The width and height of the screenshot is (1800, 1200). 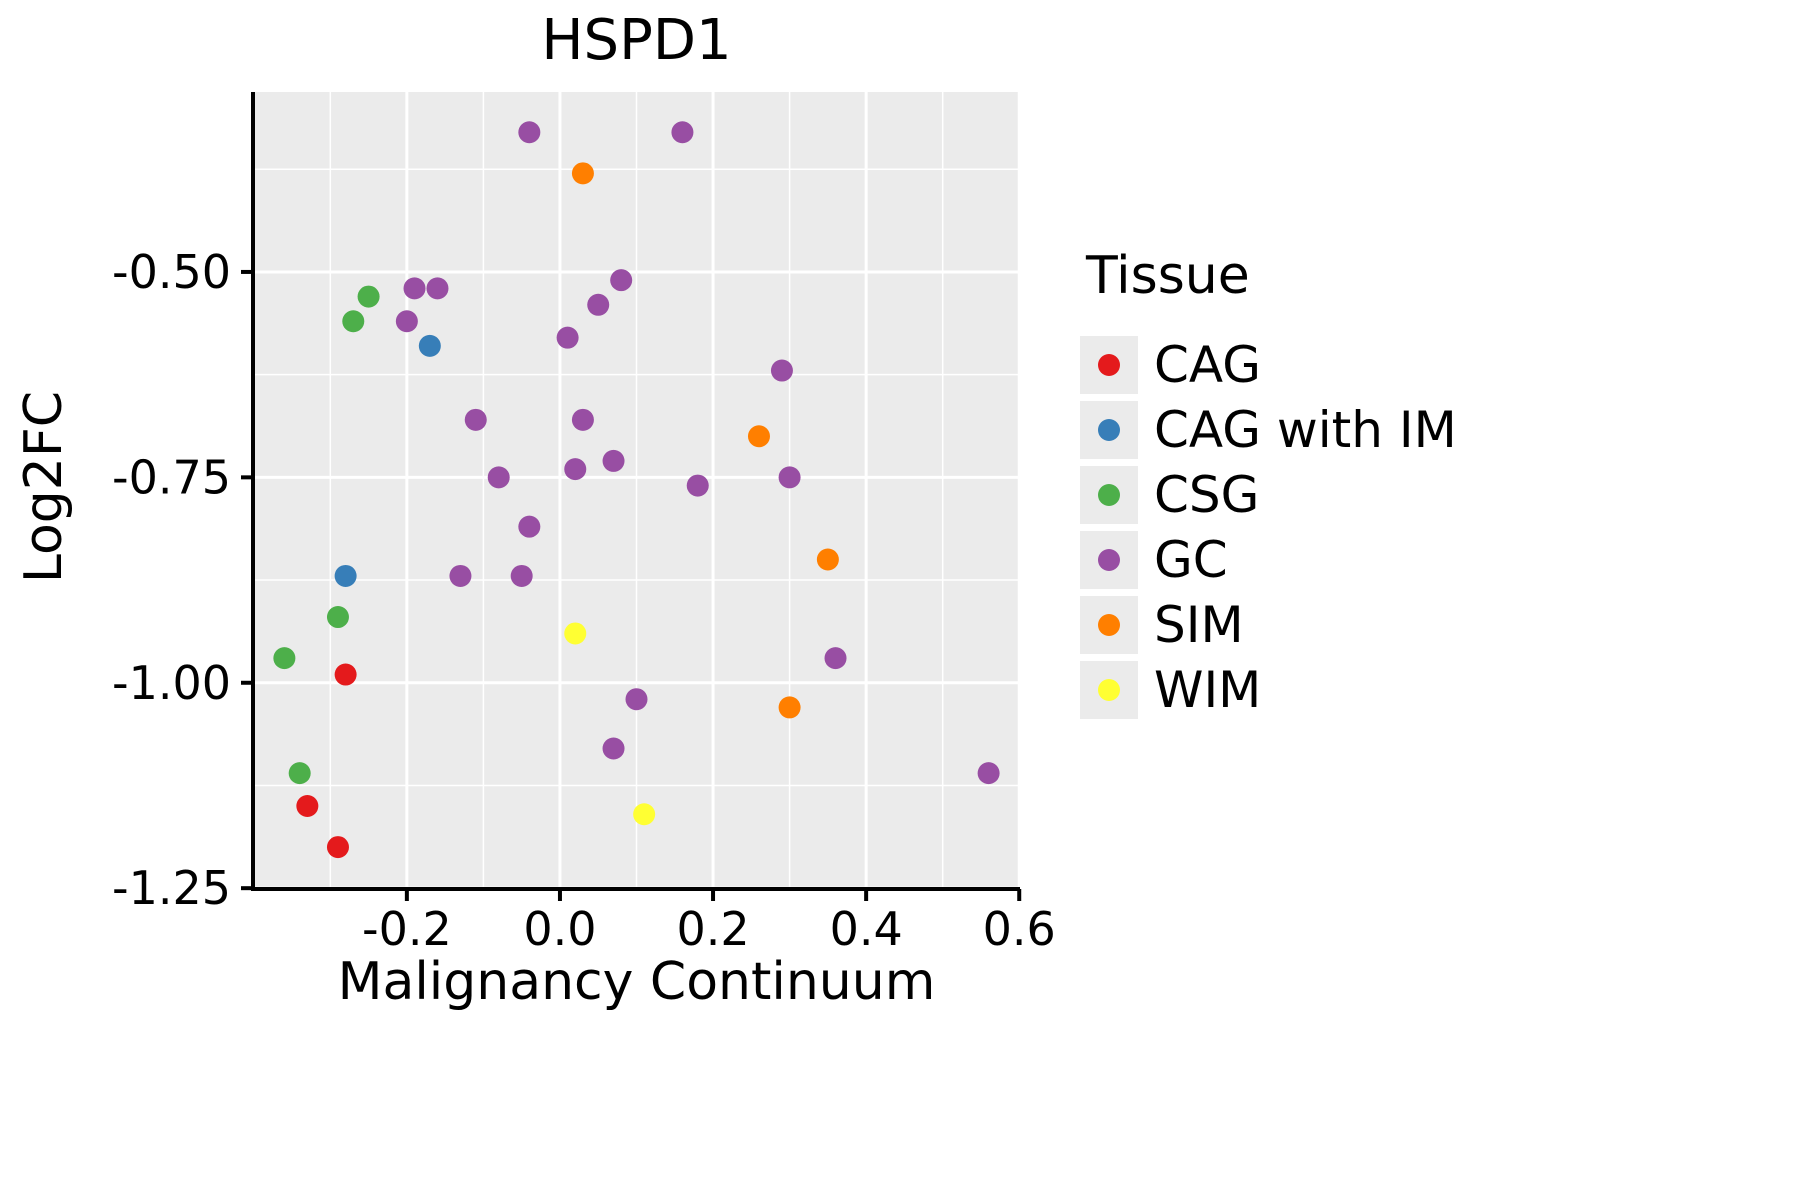 What do you see at coordinates (866, 929) in the screenshot?
I see `x-tick-label: 0.4` at bounding box center [866, 929].